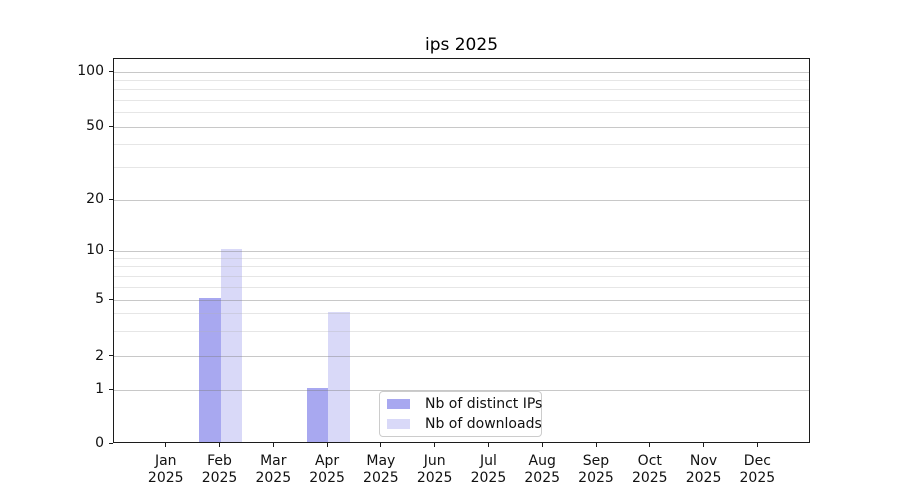 The image size is (900, 500). I want to click on x-tick-label: Aug 2025, so click(542, 469).